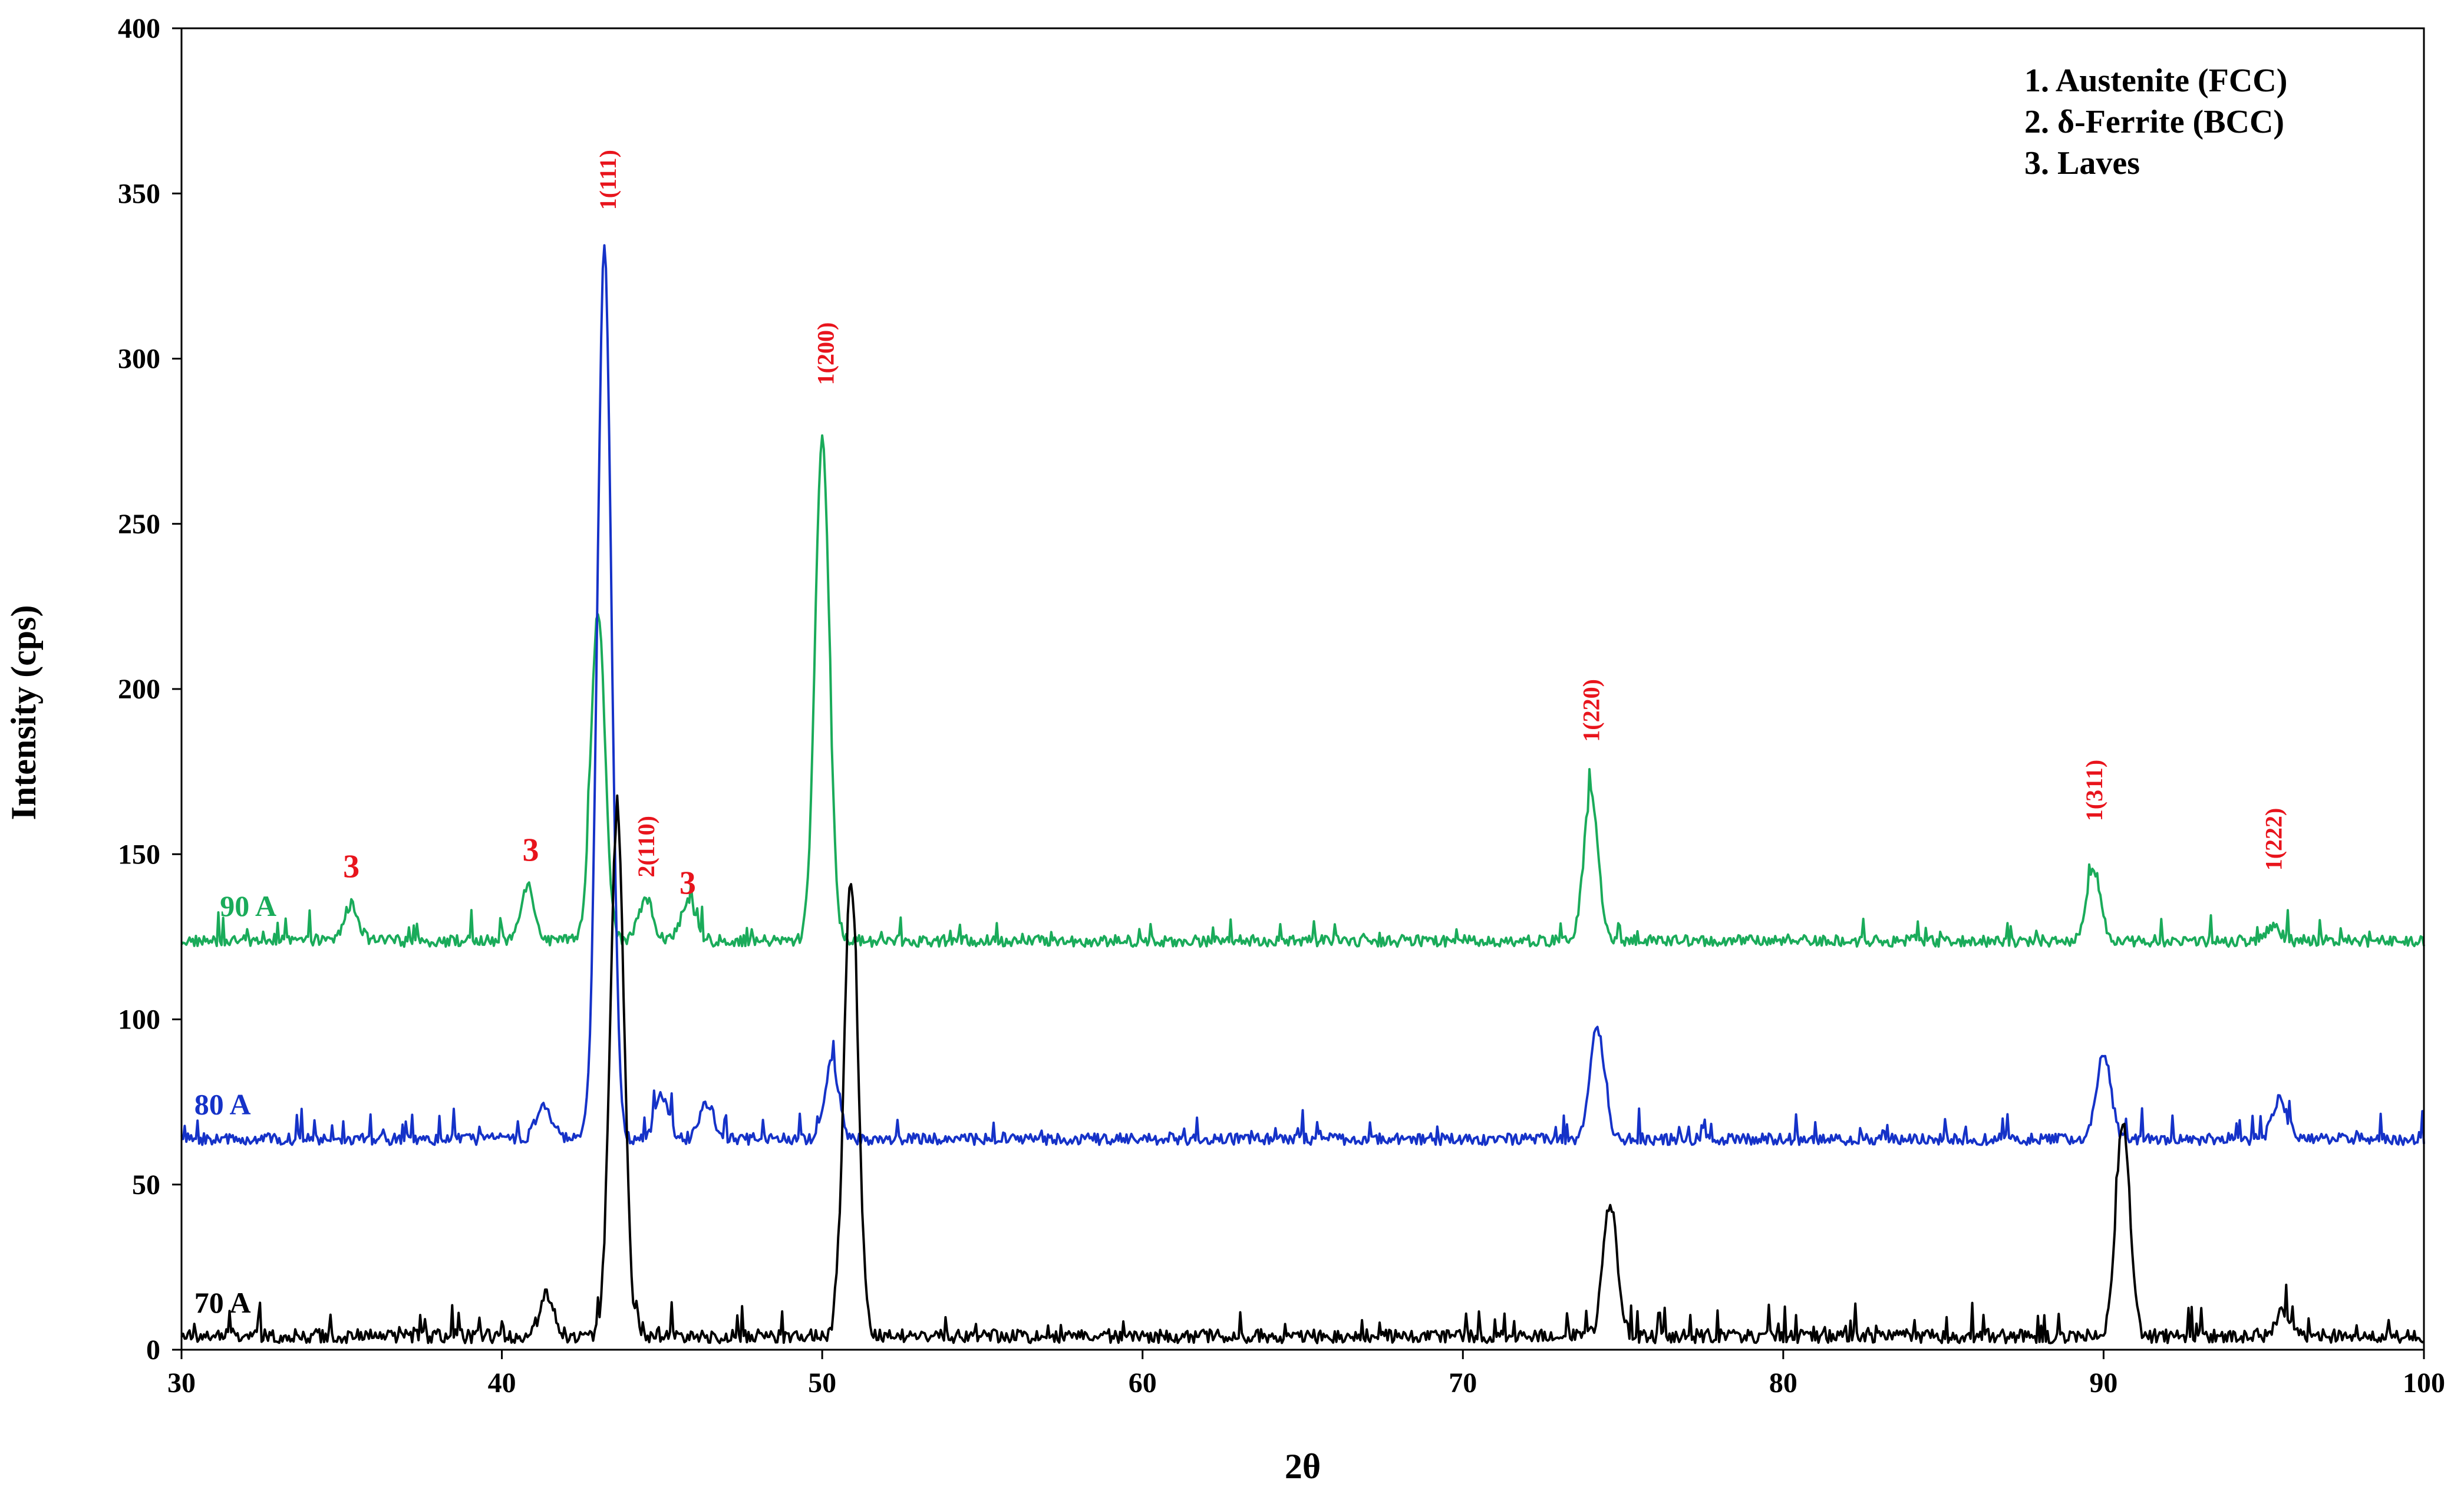 The image size is (2464, 1490). Describe the element at coordinates (1591, 710) in the screenshot. I see `peak-label: 1(220)` at that location.